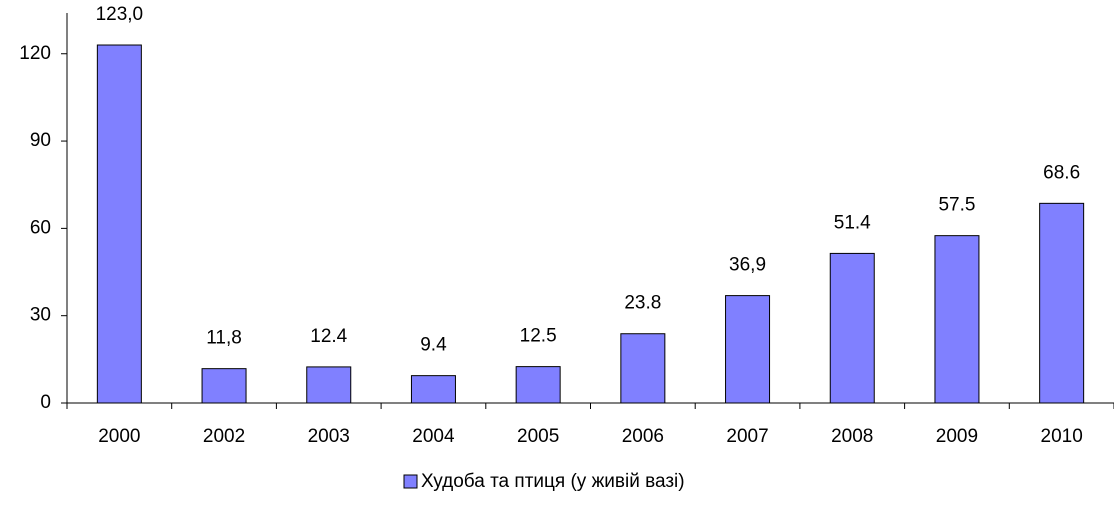 The width and height of the screenshot is (1114, 519). Describe the element at coordinates (224, 436) in the screenshot. I see `x-tick-label: 2002` at that location.